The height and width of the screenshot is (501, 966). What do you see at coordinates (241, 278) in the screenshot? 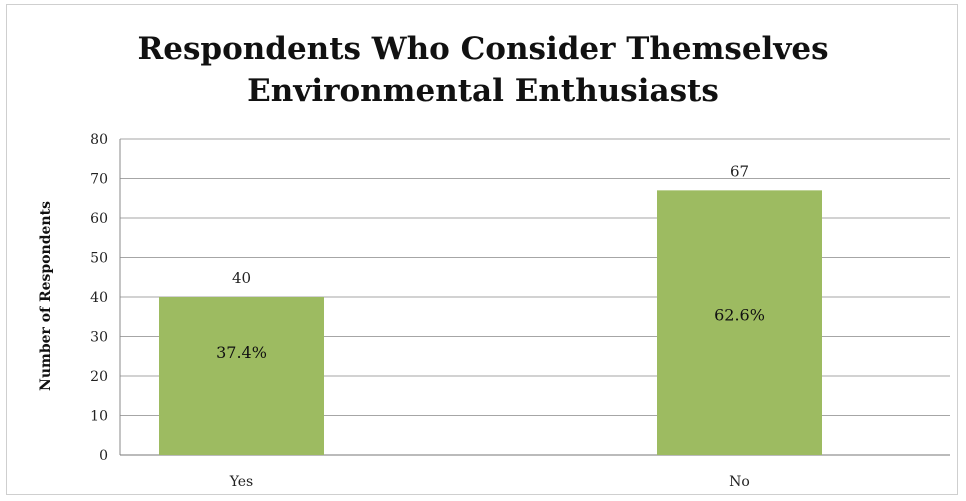
I see `data-label-yes: 40` at bounding box center [241, 278].